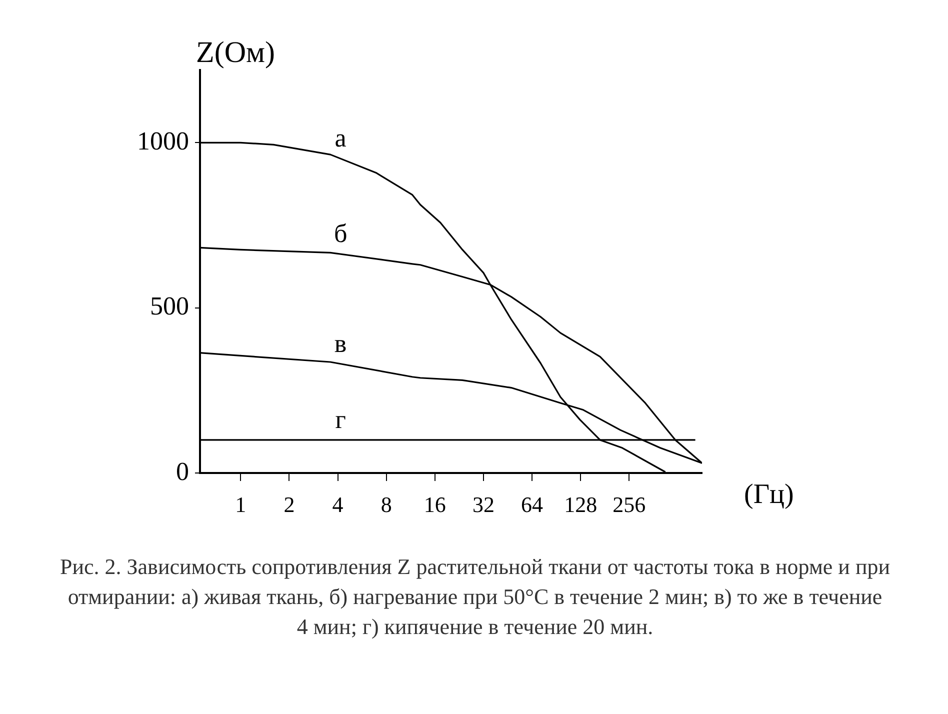 The height and width of the screenshot is (714, 948). I want to click on x-tick-label: 32, so click(483, 504).